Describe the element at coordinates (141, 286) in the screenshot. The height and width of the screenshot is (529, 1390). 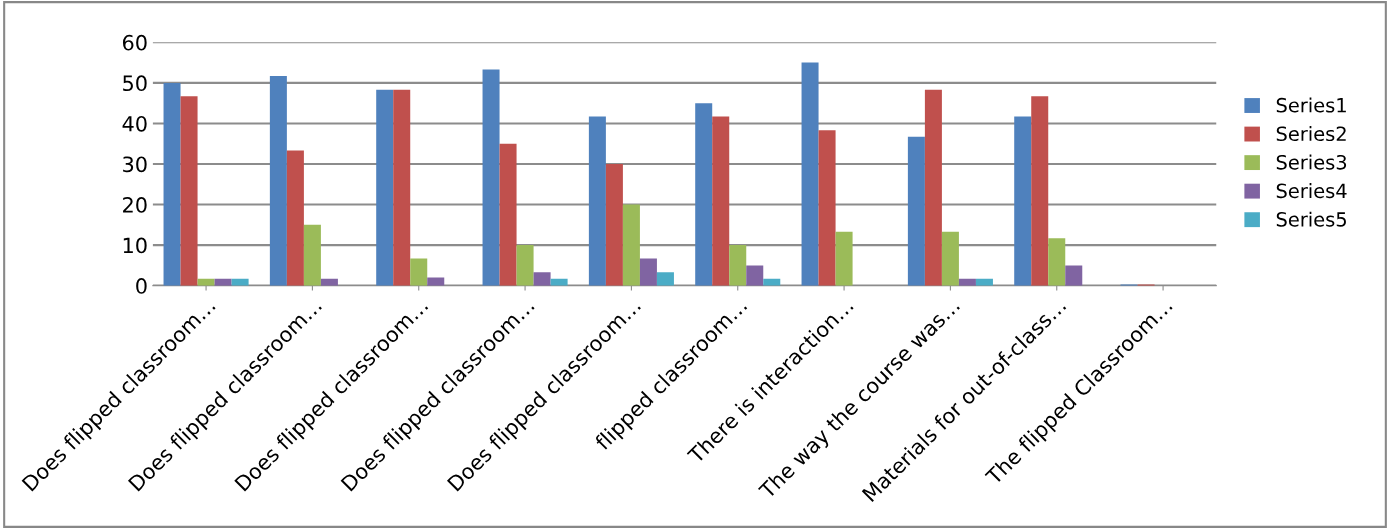
I see `y-tick-label: 0` at that location.